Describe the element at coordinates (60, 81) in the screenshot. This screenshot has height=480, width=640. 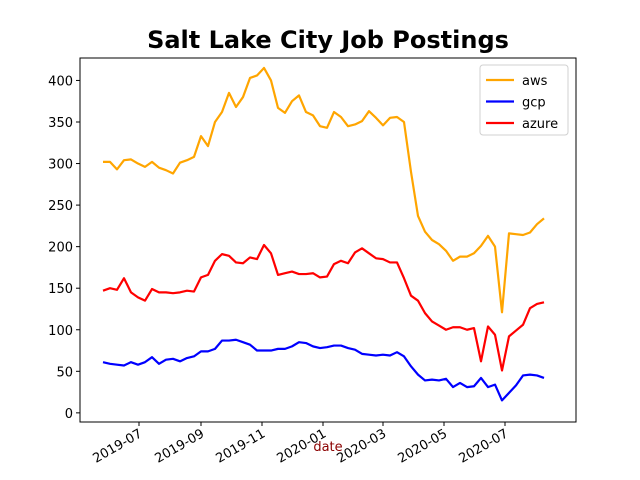
I see `y-tick-label: 400` at that location.